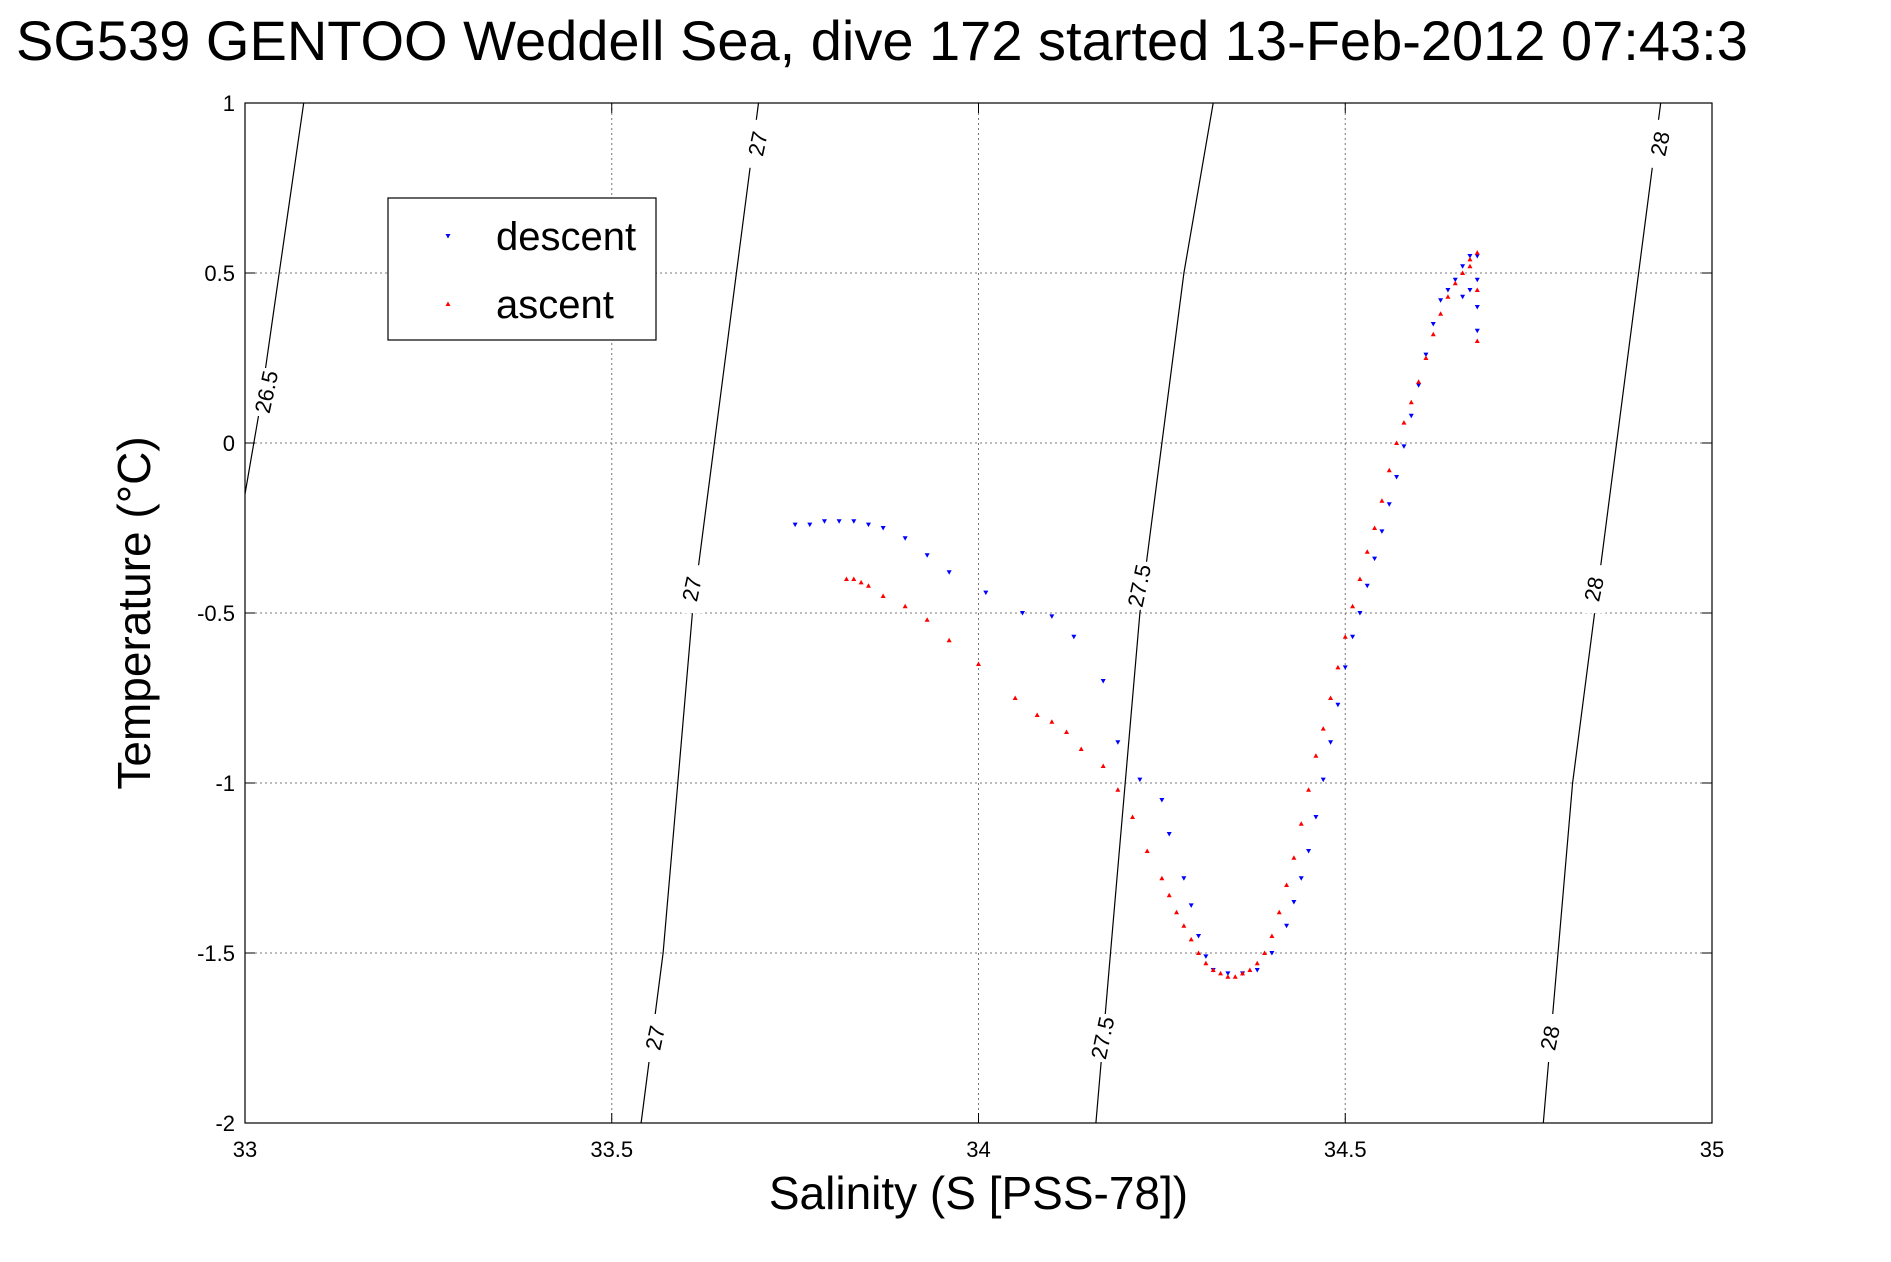  What do you see at coordinates (225, 1123) in the screenshot?
I see `y-tick-label: -2` at bounding box center [225, 1123].